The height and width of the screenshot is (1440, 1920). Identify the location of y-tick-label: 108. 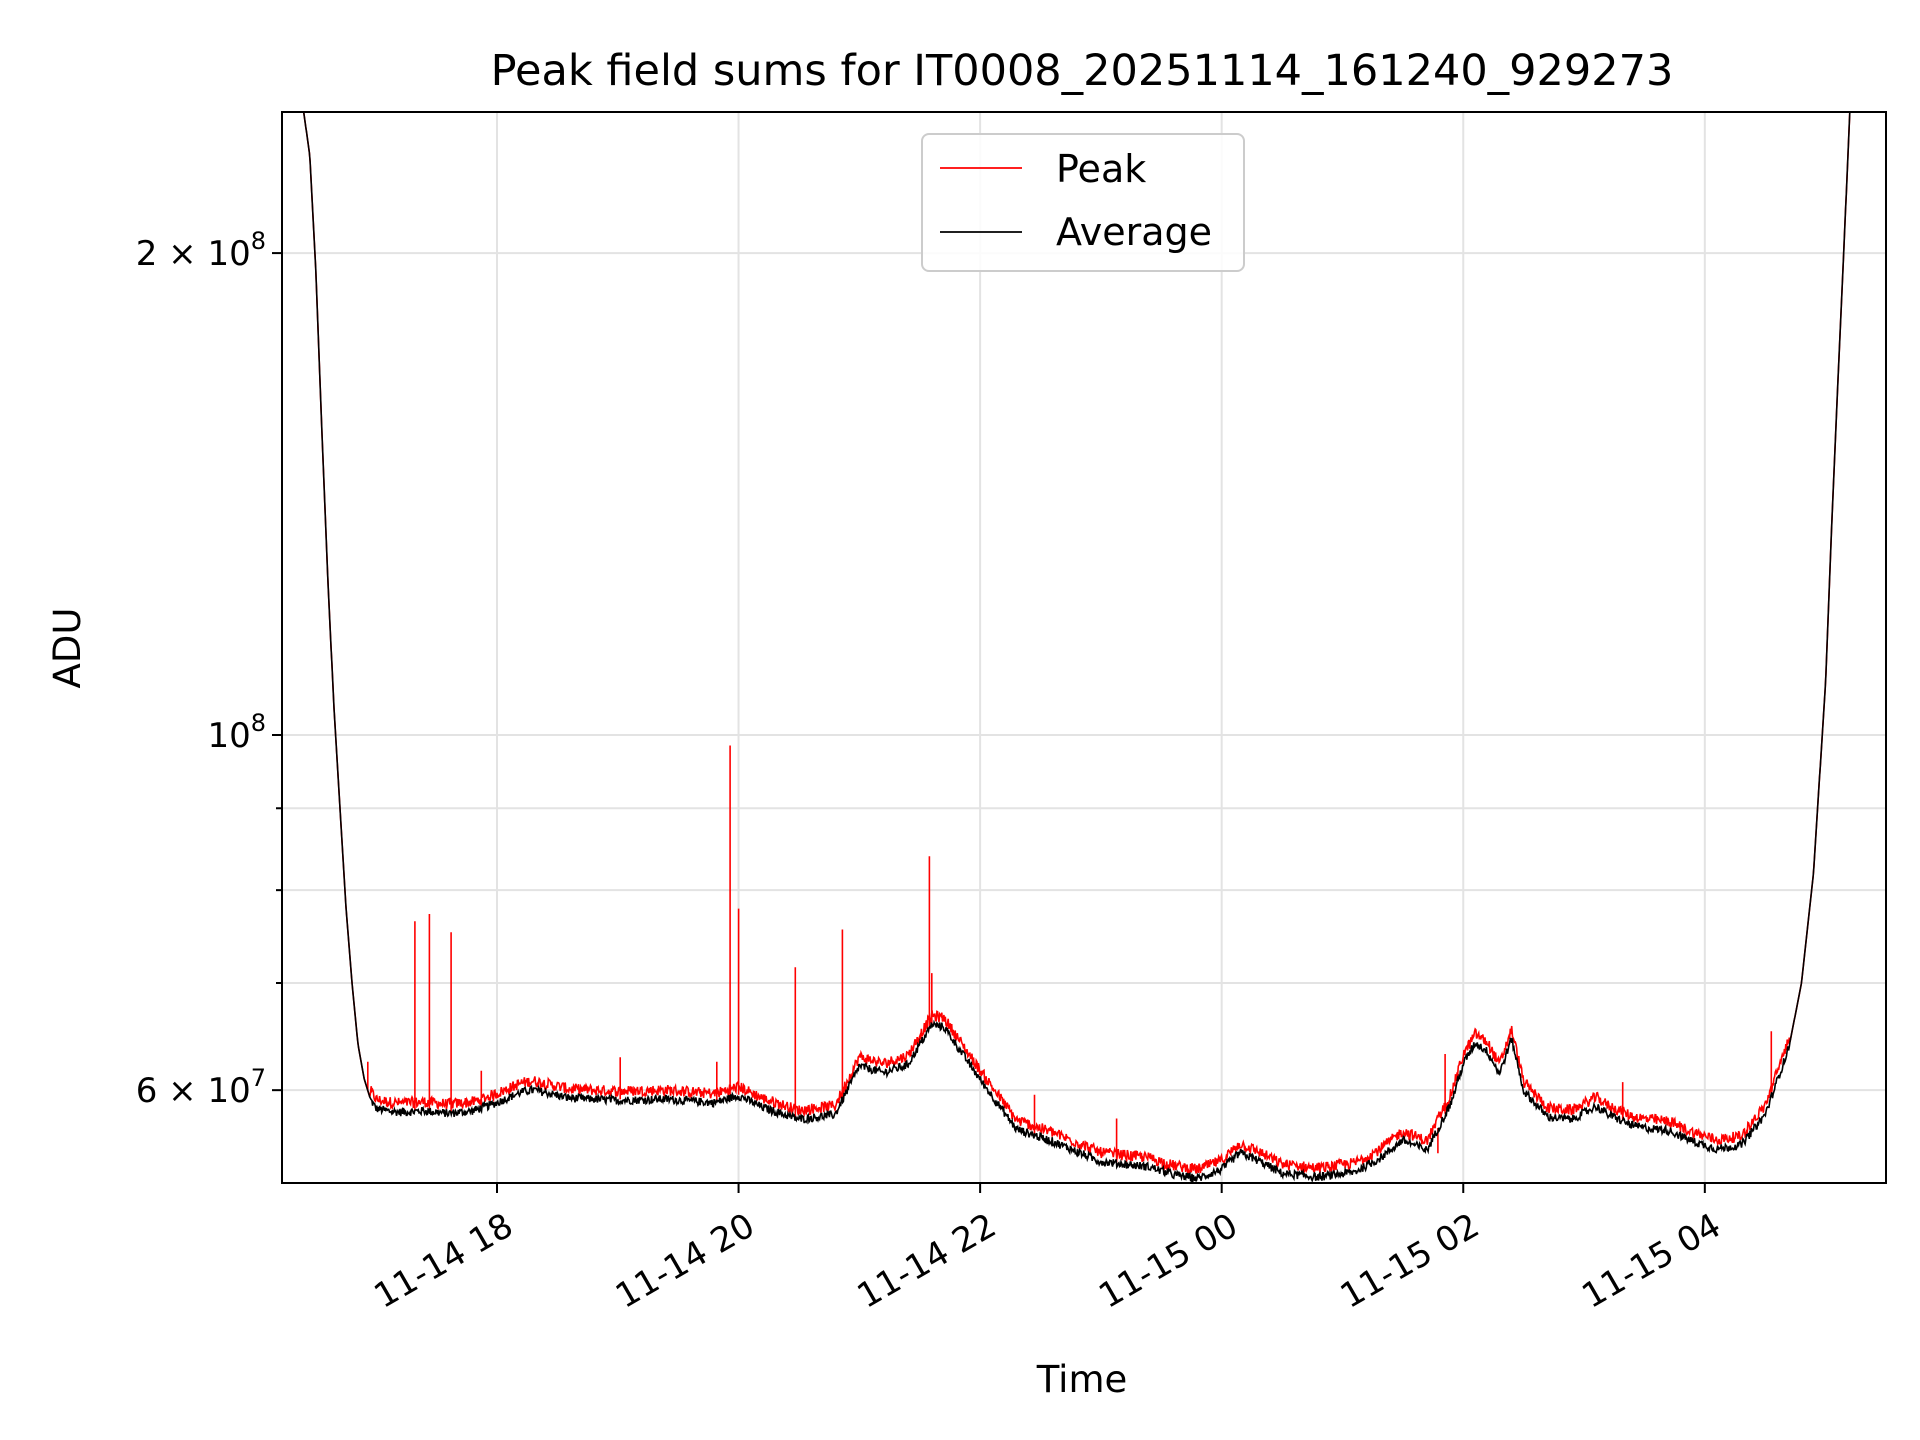
(236, 732).